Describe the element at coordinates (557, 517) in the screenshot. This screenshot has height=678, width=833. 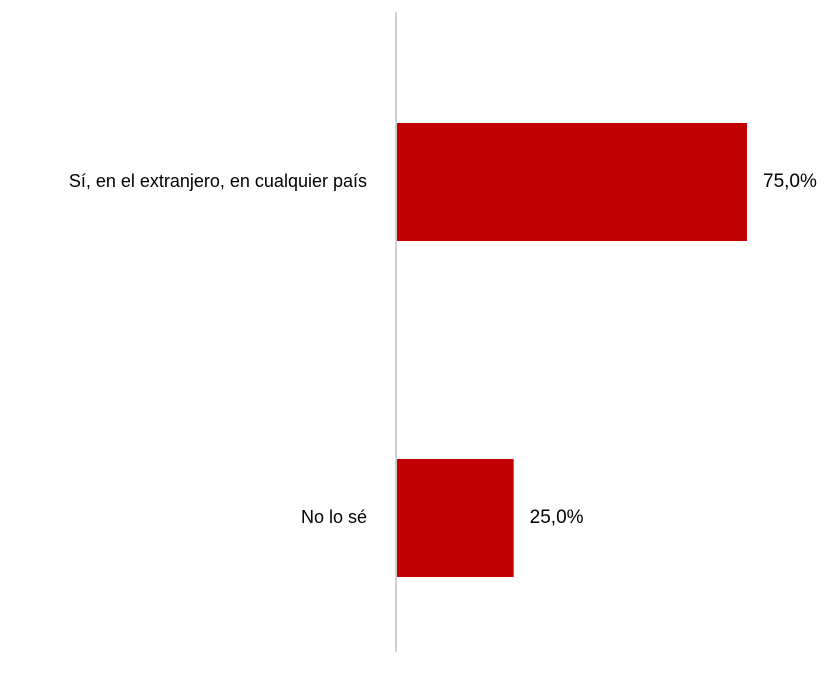
I see `data-label-1: 25,0%` at that location.